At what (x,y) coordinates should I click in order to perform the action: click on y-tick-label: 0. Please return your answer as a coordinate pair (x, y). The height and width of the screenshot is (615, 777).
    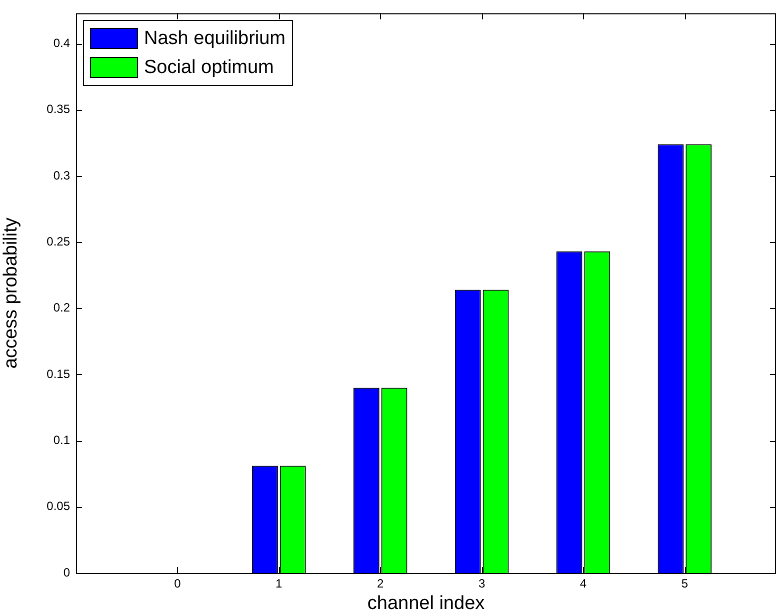
    Looking at the image, I should click on (66, 572).